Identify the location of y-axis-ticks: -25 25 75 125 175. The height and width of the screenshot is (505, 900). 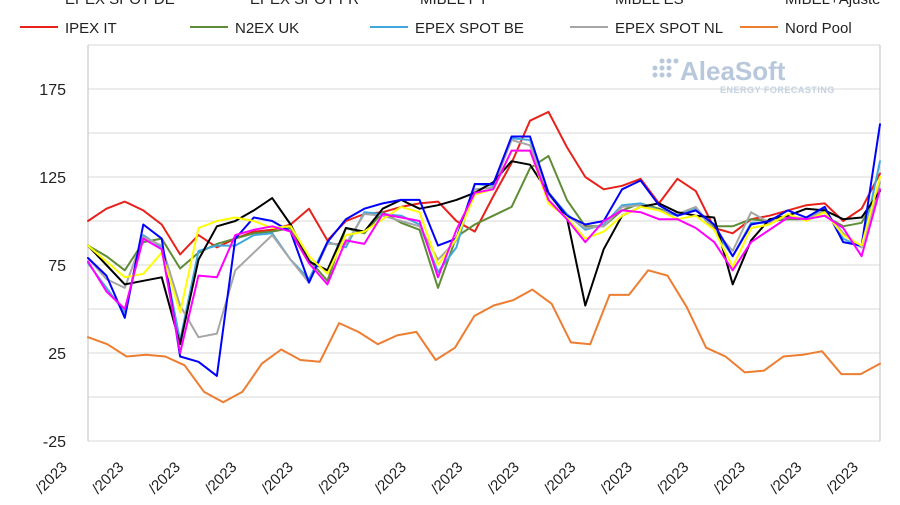
(52, 266).